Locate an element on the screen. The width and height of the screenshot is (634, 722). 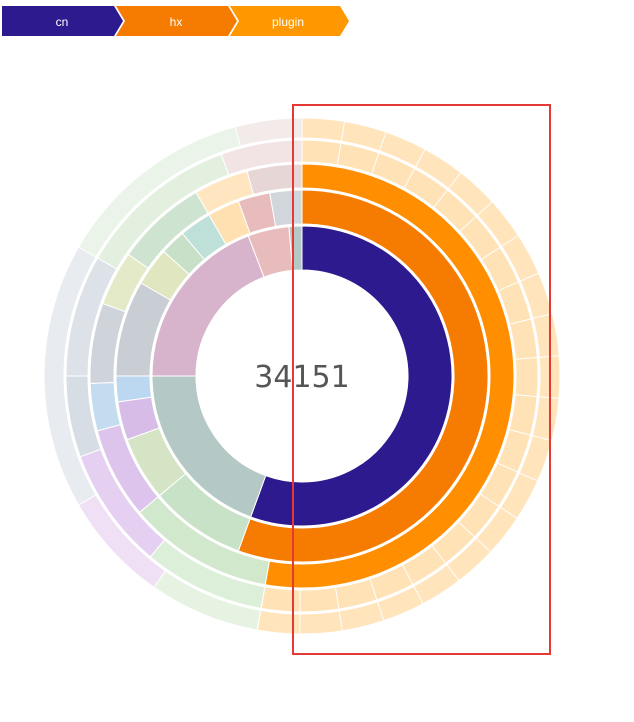
total-count: 34151 is located at coordinates (301, 377).